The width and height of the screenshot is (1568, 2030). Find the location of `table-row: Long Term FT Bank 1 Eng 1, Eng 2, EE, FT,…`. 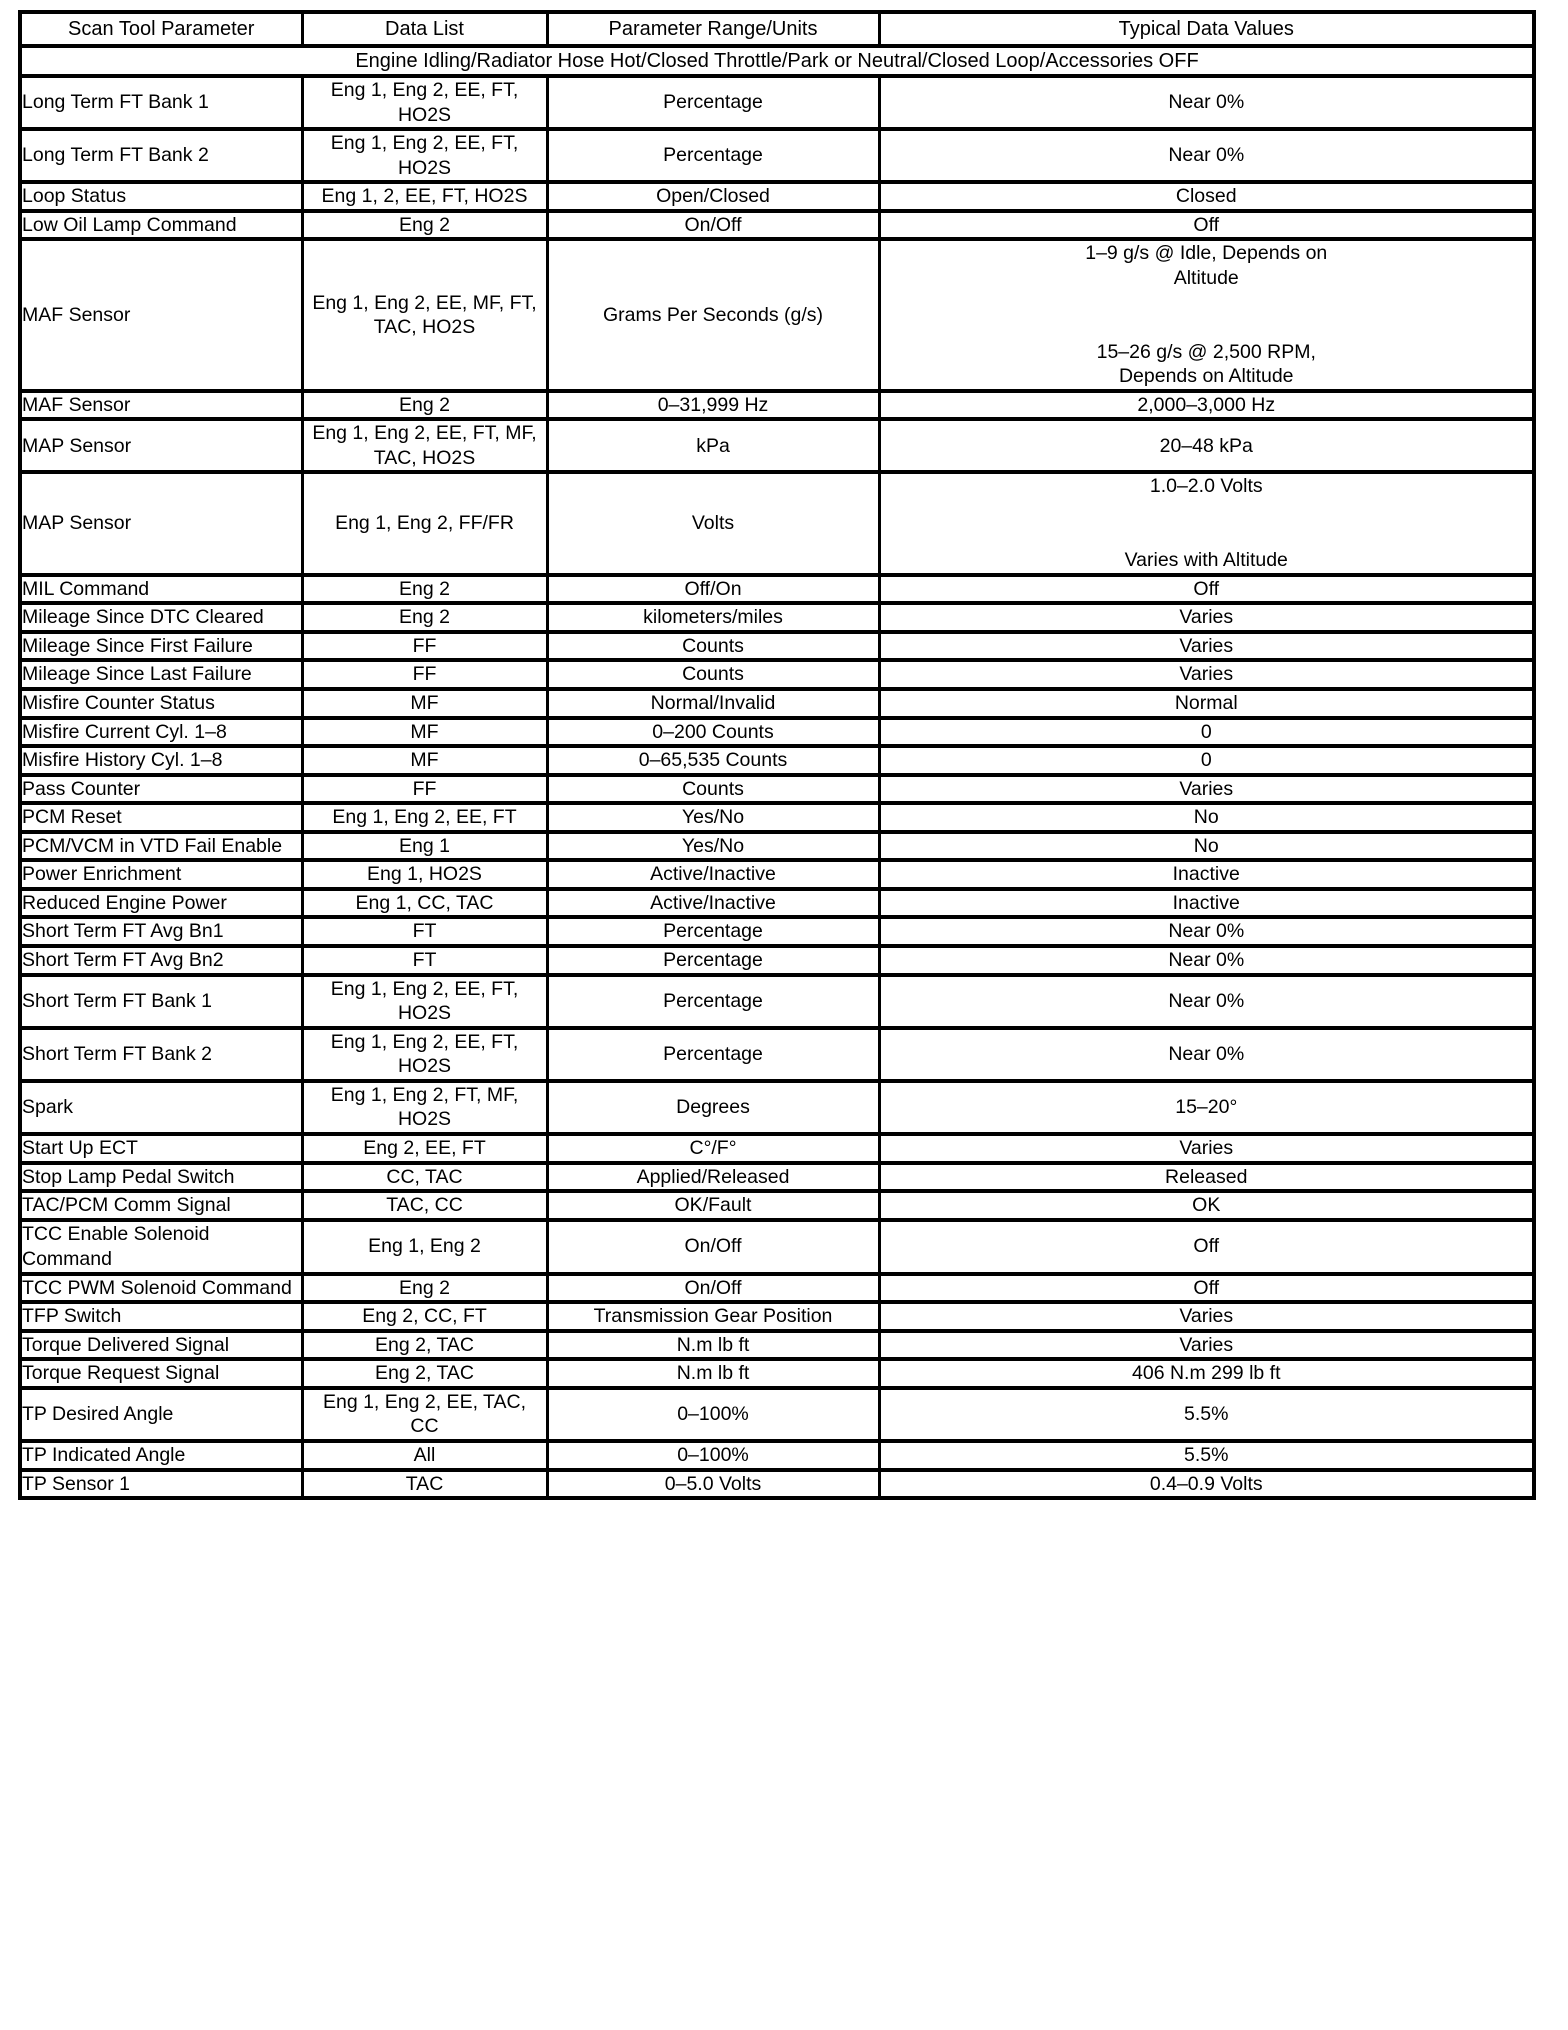

table-row: Long Term FT Bank 1 Eng 1, Eng 2, EE, FT,… is located at coordinates (777, 102).